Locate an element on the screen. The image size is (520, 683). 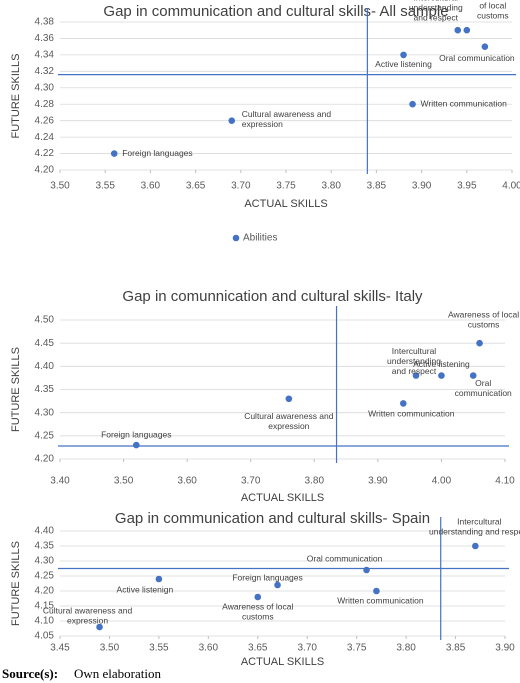
legend-label: Abilities is located at coordinates (260, 238).